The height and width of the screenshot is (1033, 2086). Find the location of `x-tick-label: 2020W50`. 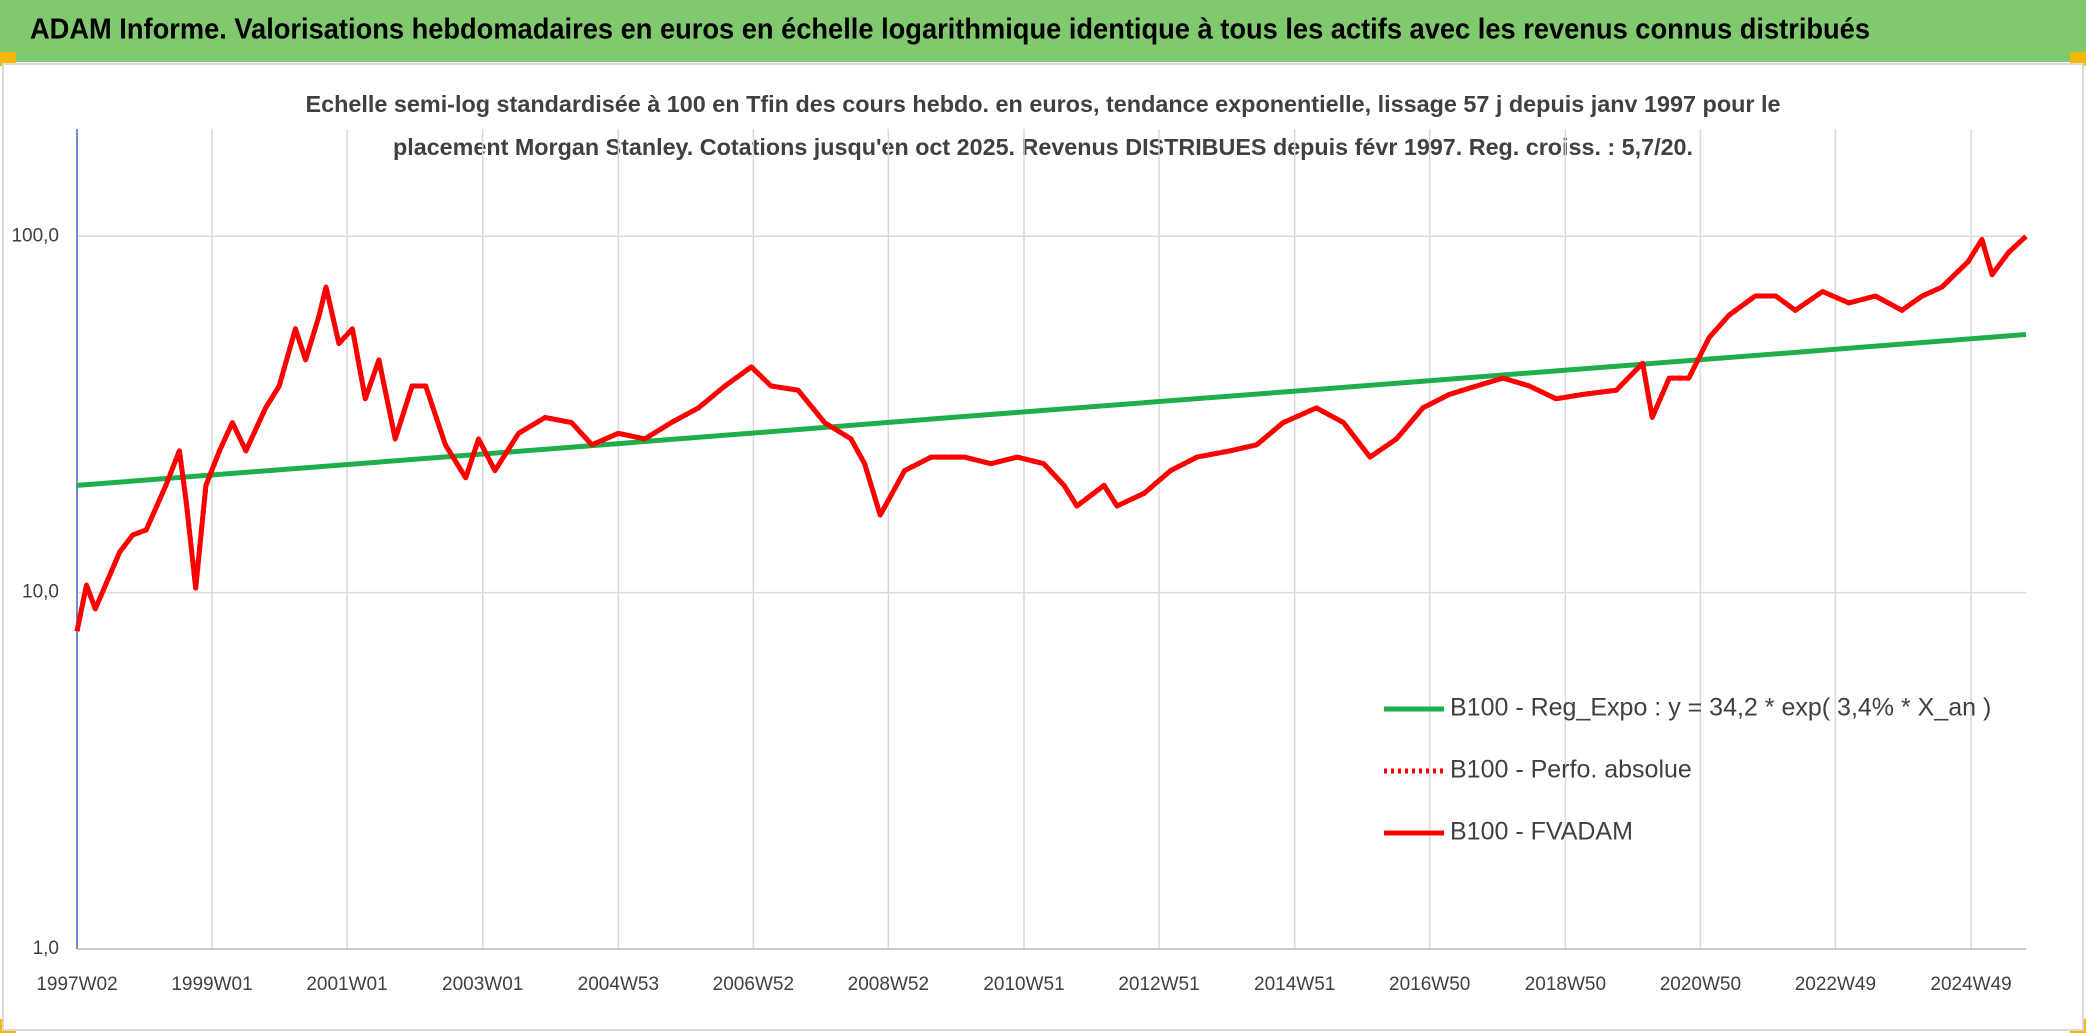

x-tick-label: 2020W50 is located at coordinates (1700, 984).